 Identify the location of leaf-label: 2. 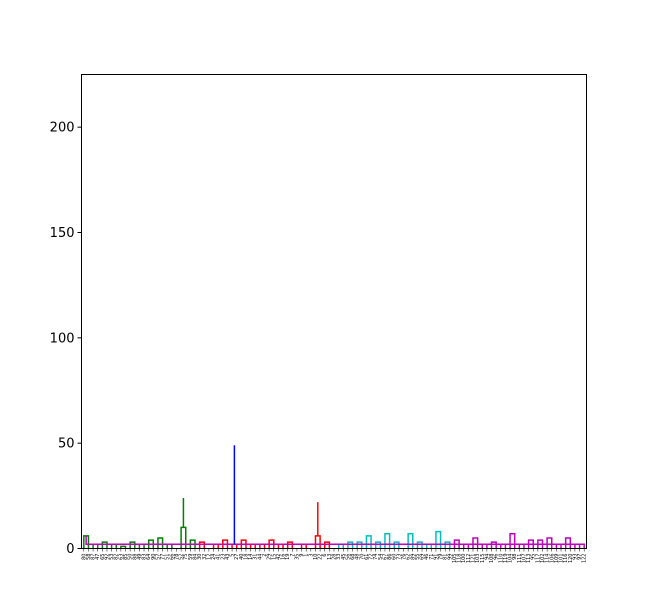
(265, 555).